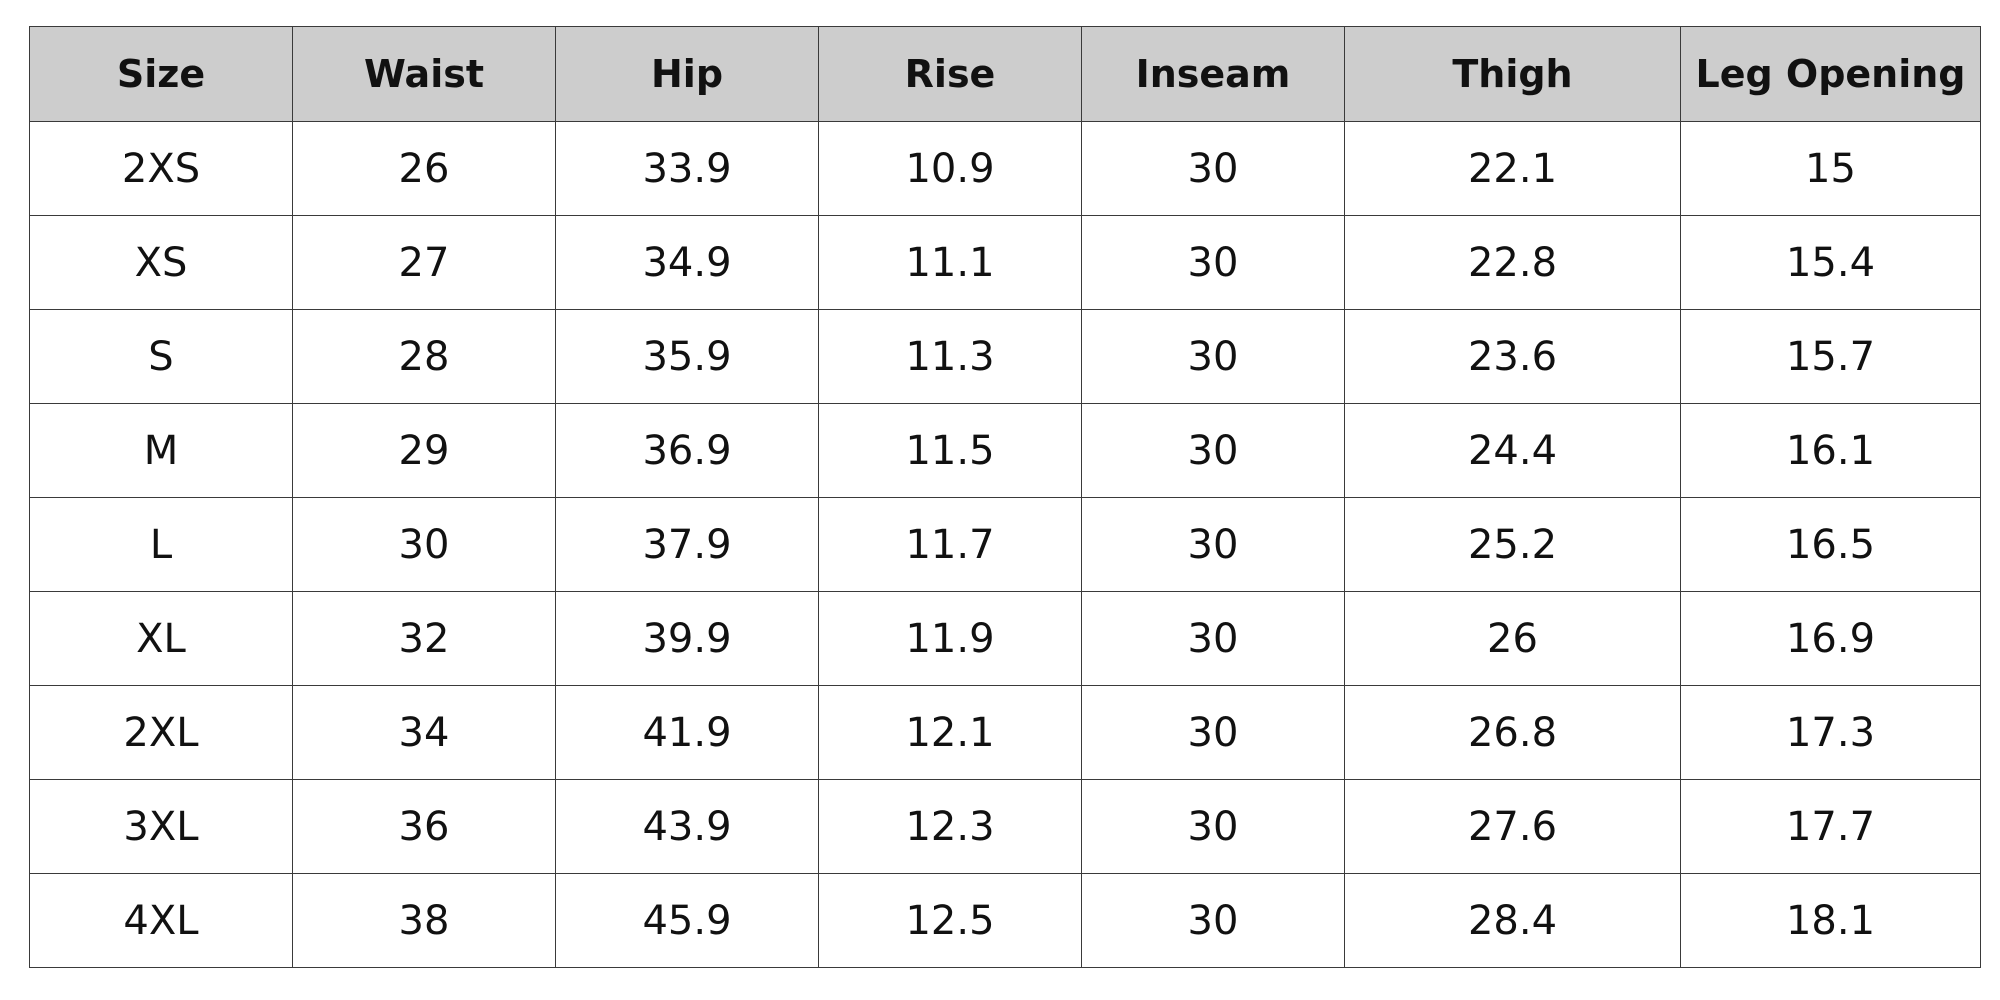  Describe the element at coordinates (687, 732) in the screenshot. I see `cell-hip: 41.9` at that location.